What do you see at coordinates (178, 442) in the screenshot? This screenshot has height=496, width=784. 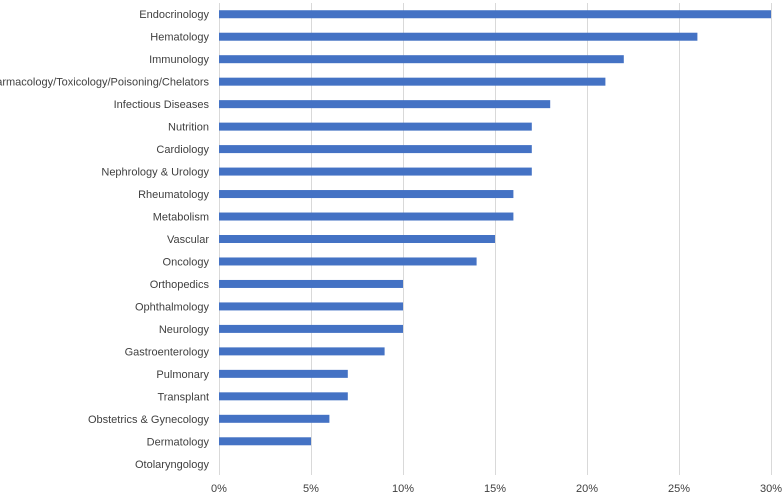 I see `category-label: Dermatology` at bounding box center [178, 442].